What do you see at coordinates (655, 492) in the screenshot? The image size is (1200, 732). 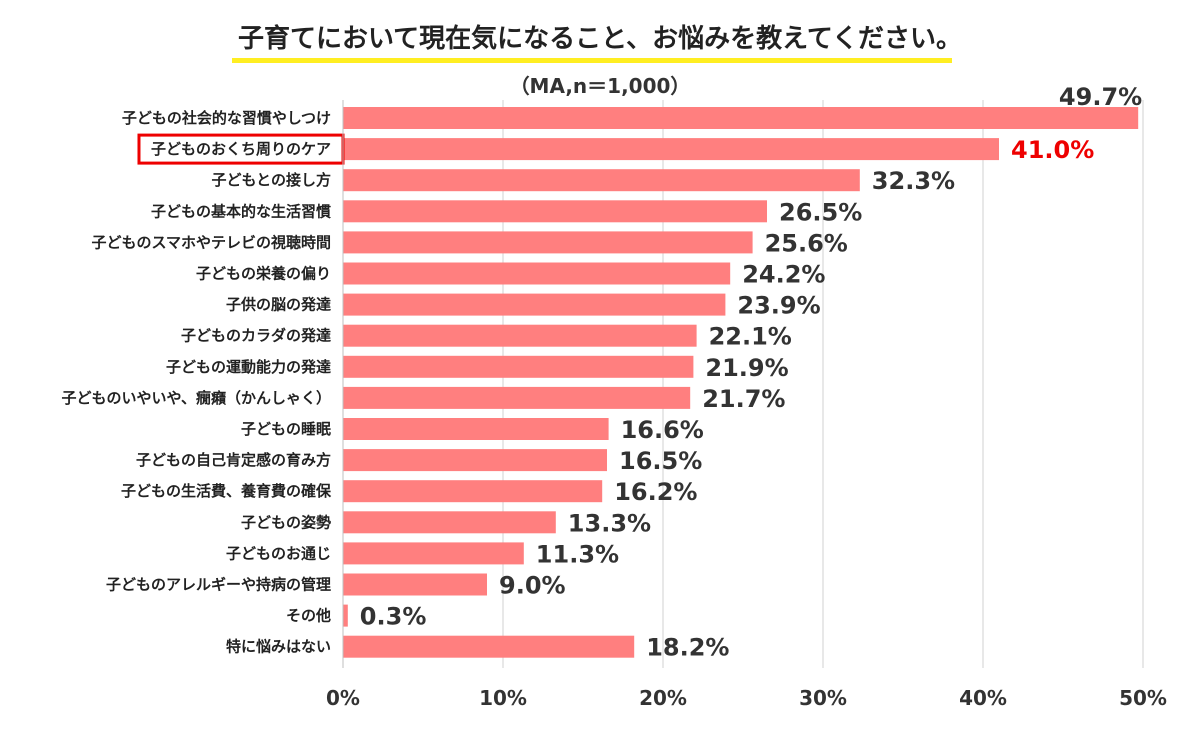 I see `value-label: 16.2%` at bounding box center [655, 492].